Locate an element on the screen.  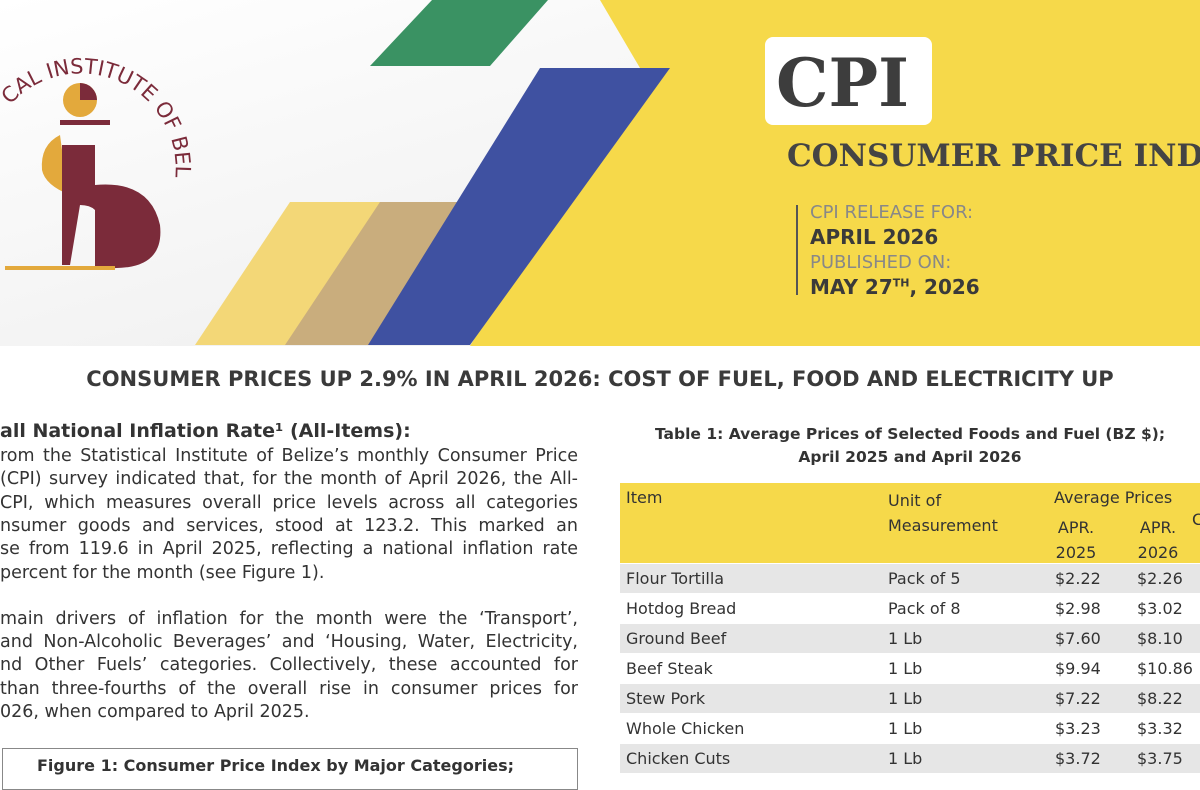
table-cell: $3.23 is located at coordinates (1078, 728).